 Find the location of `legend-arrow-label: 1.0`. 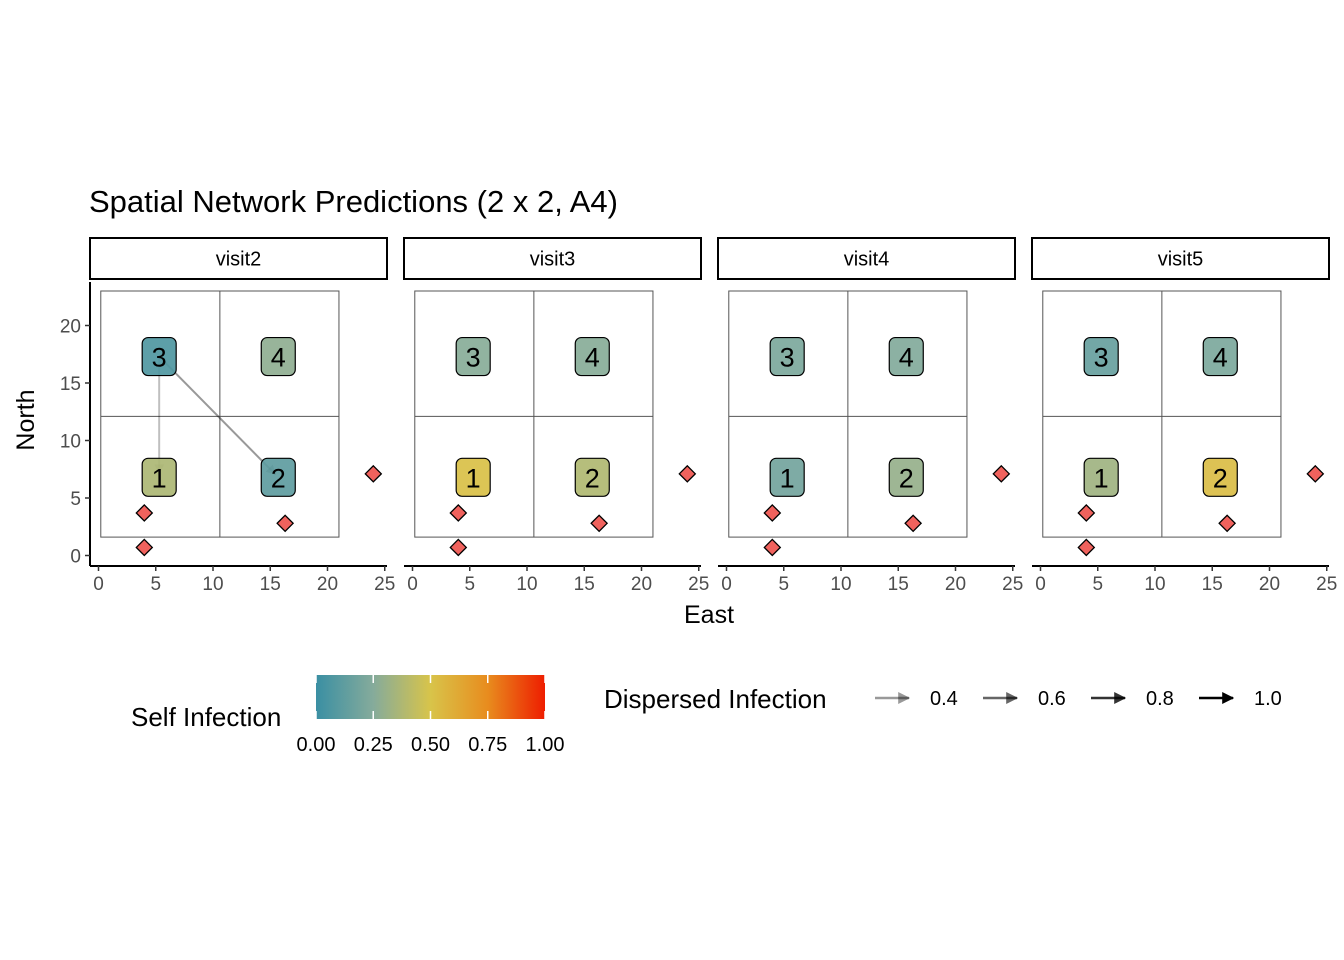

legend-arrow-label: 1.0 is located at coordinates (1268, 699).